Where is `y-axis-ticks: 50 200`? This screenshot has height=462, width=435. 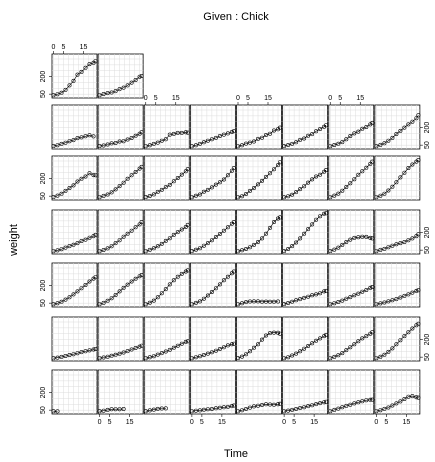
y-axis-ticks: 50 200 is located at coordinates (425, 240).